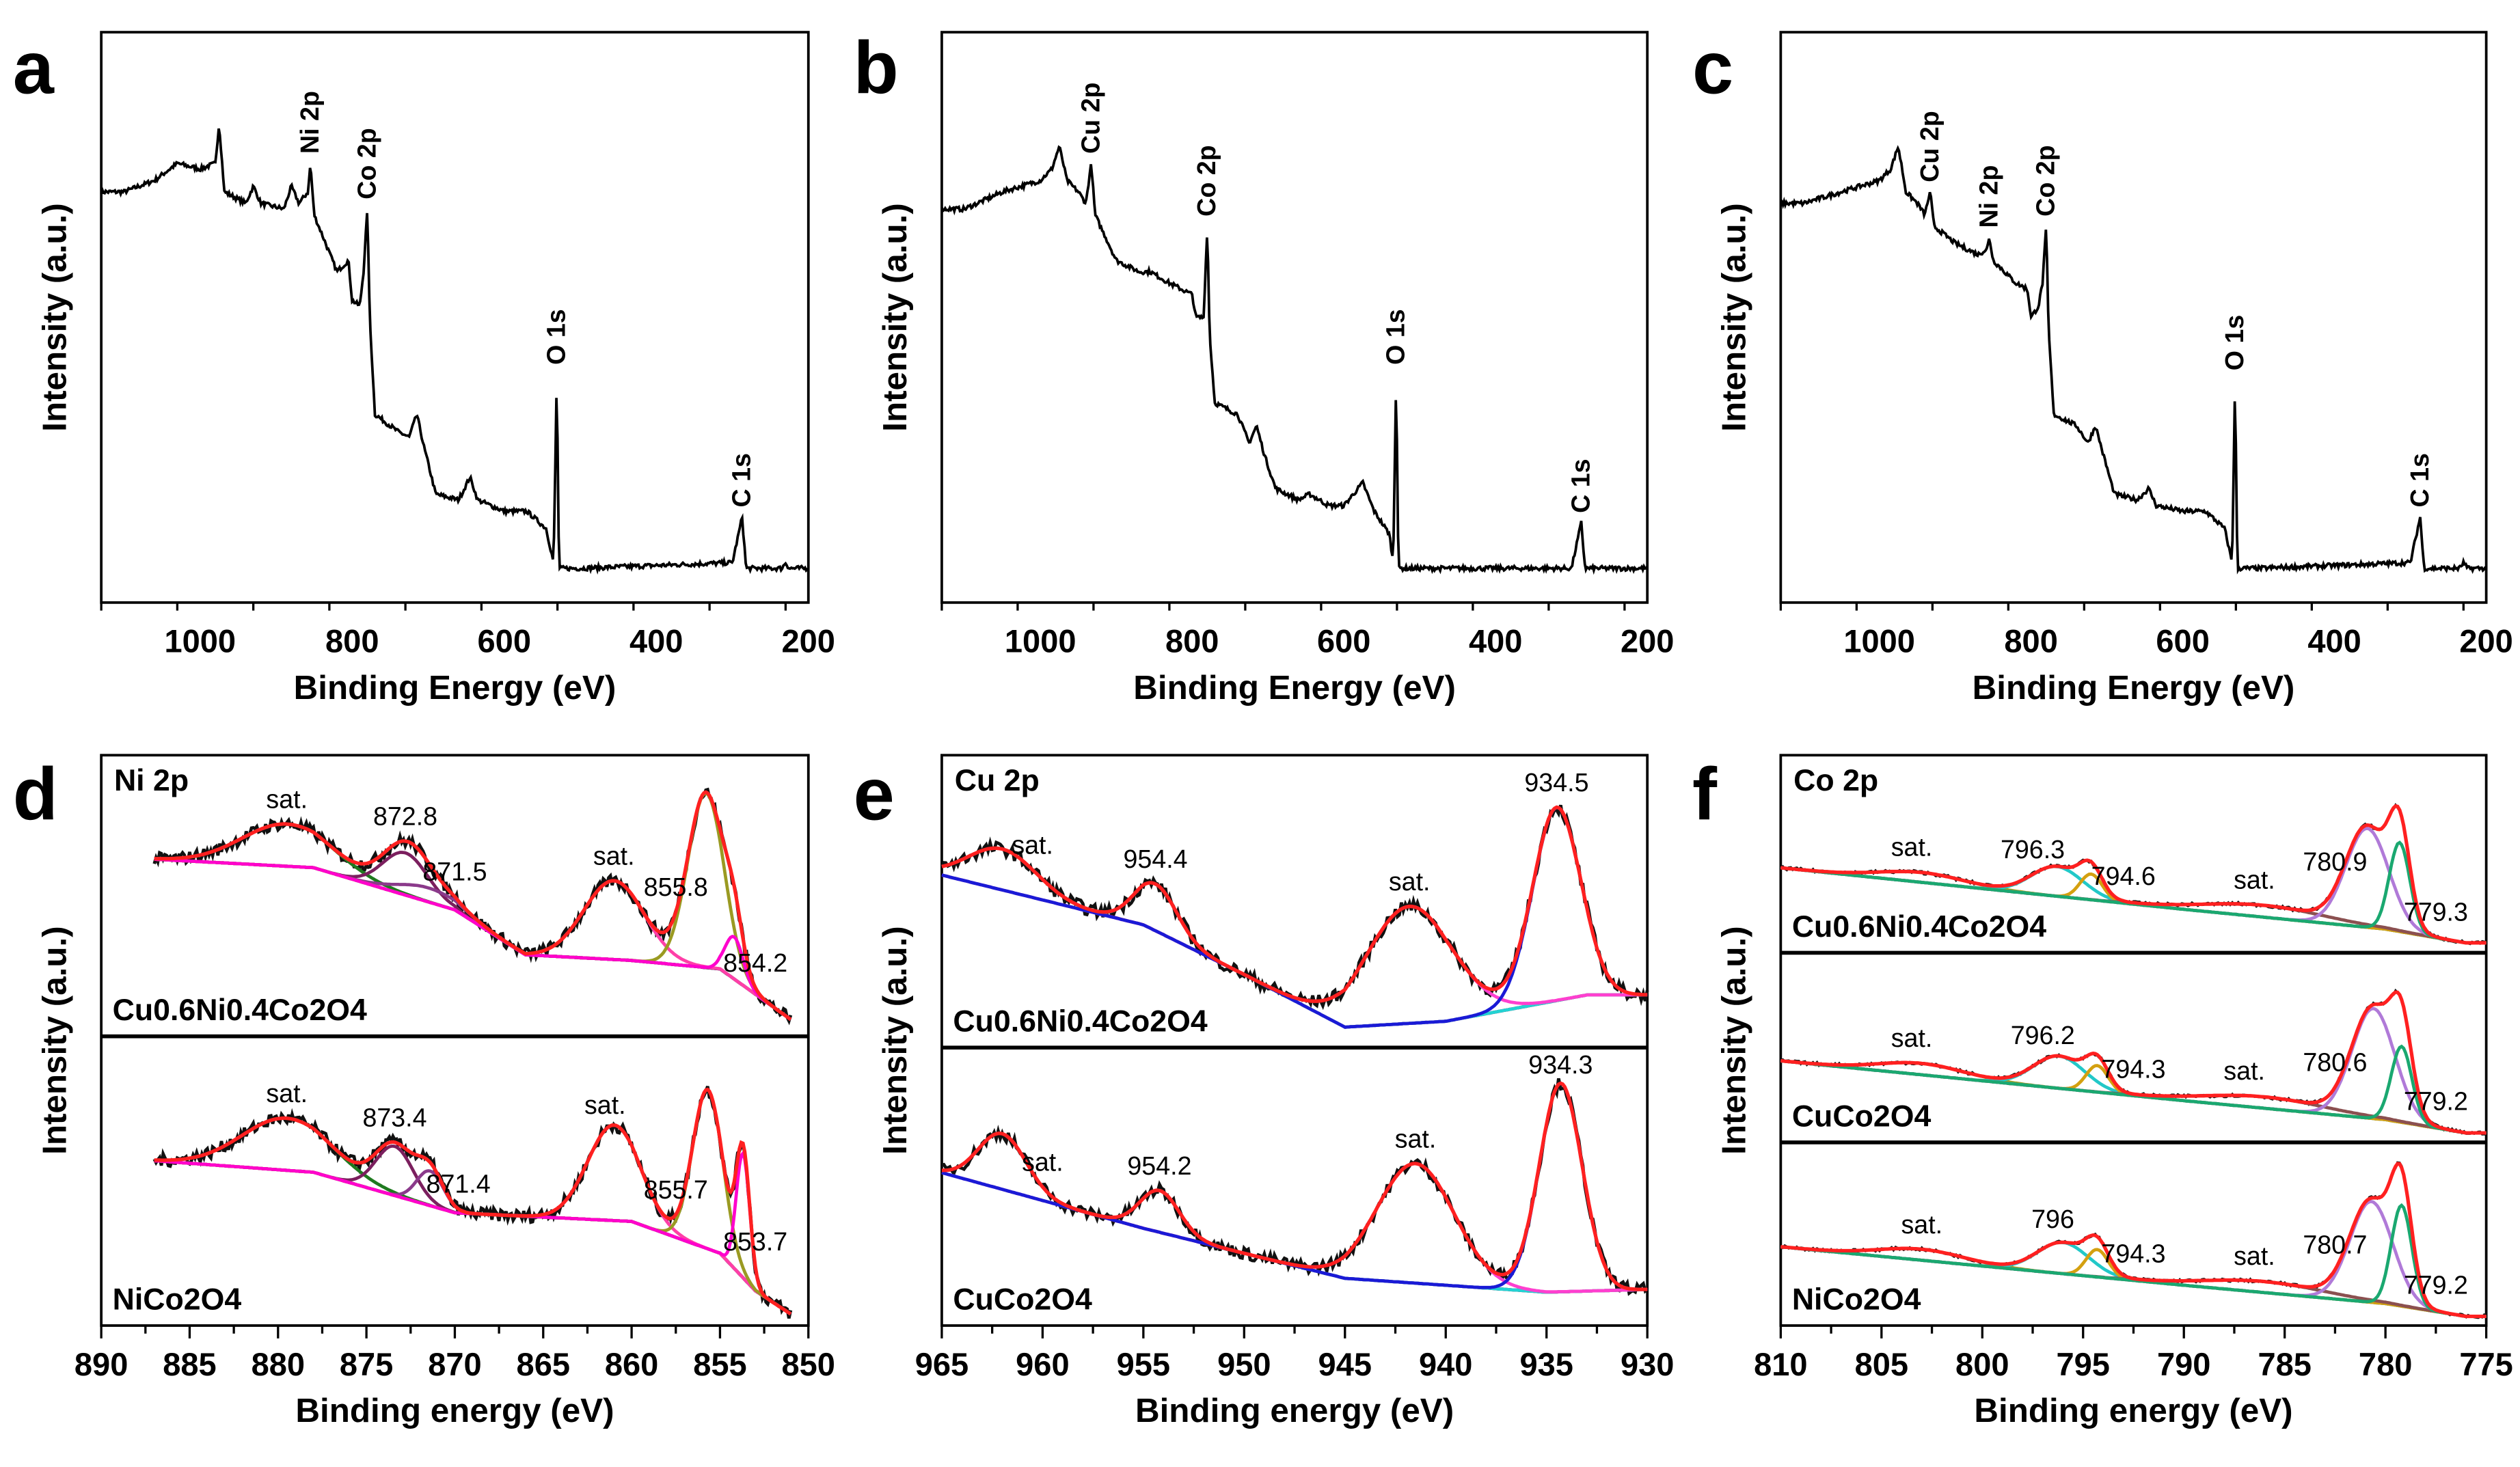 The width and height of the screenshot is (2520, 1467). Describe the element at coordinates (177, 1299) in the screenshot. I see `sample-label: NiCo2O4` at that location.